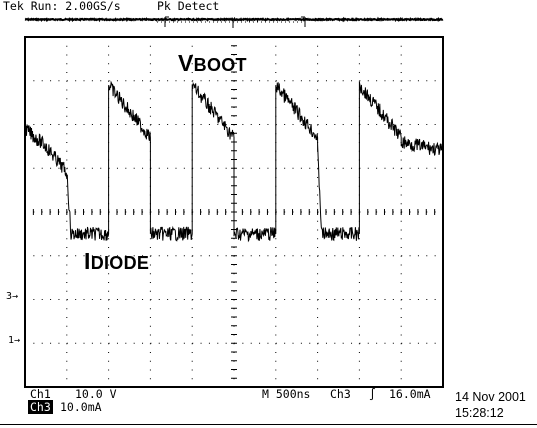 The height and width of the screenshot is (428, 537). I want to click on trigger-source: Ch3, so click(340, 394).